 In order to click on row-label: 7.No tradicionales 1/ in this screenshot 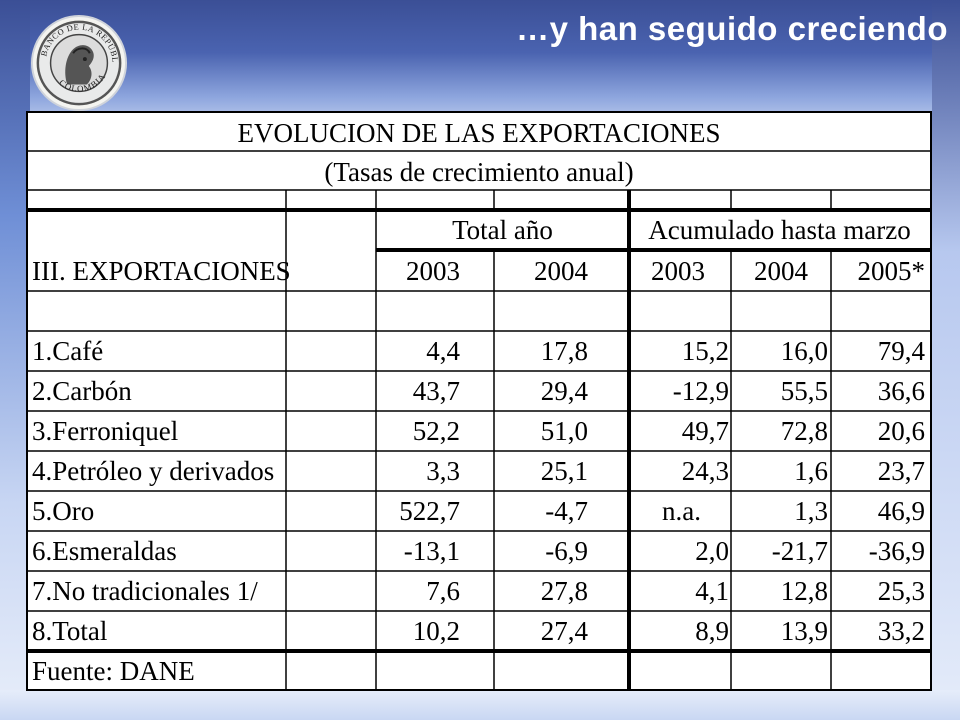, I will do `click(145, 591)`.